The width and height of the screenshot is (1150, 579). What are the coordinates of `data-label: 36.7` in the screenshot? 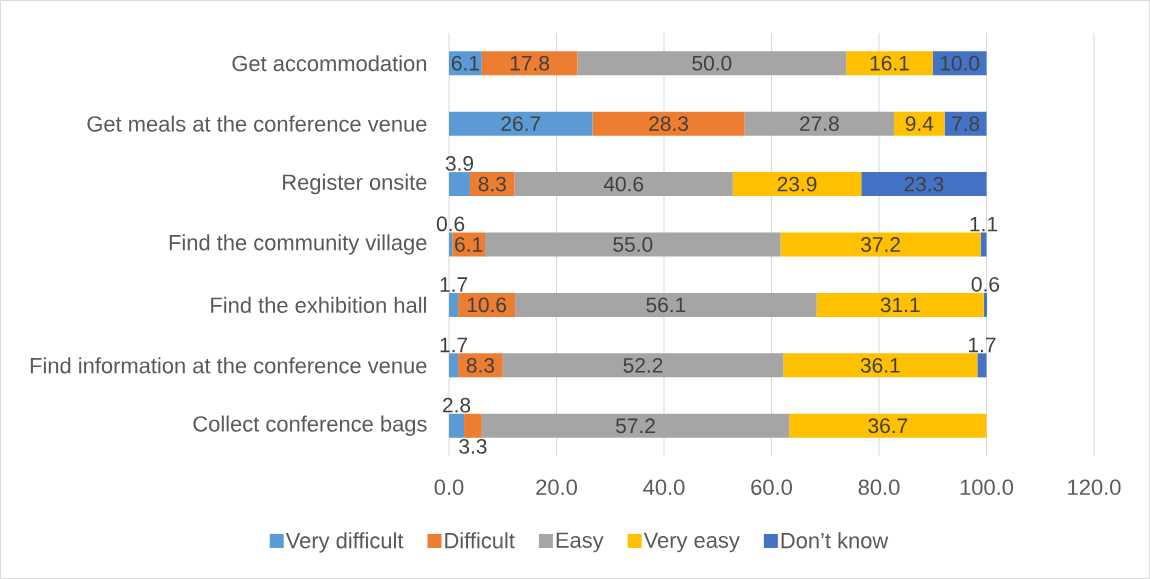 It's located at (888, 426).